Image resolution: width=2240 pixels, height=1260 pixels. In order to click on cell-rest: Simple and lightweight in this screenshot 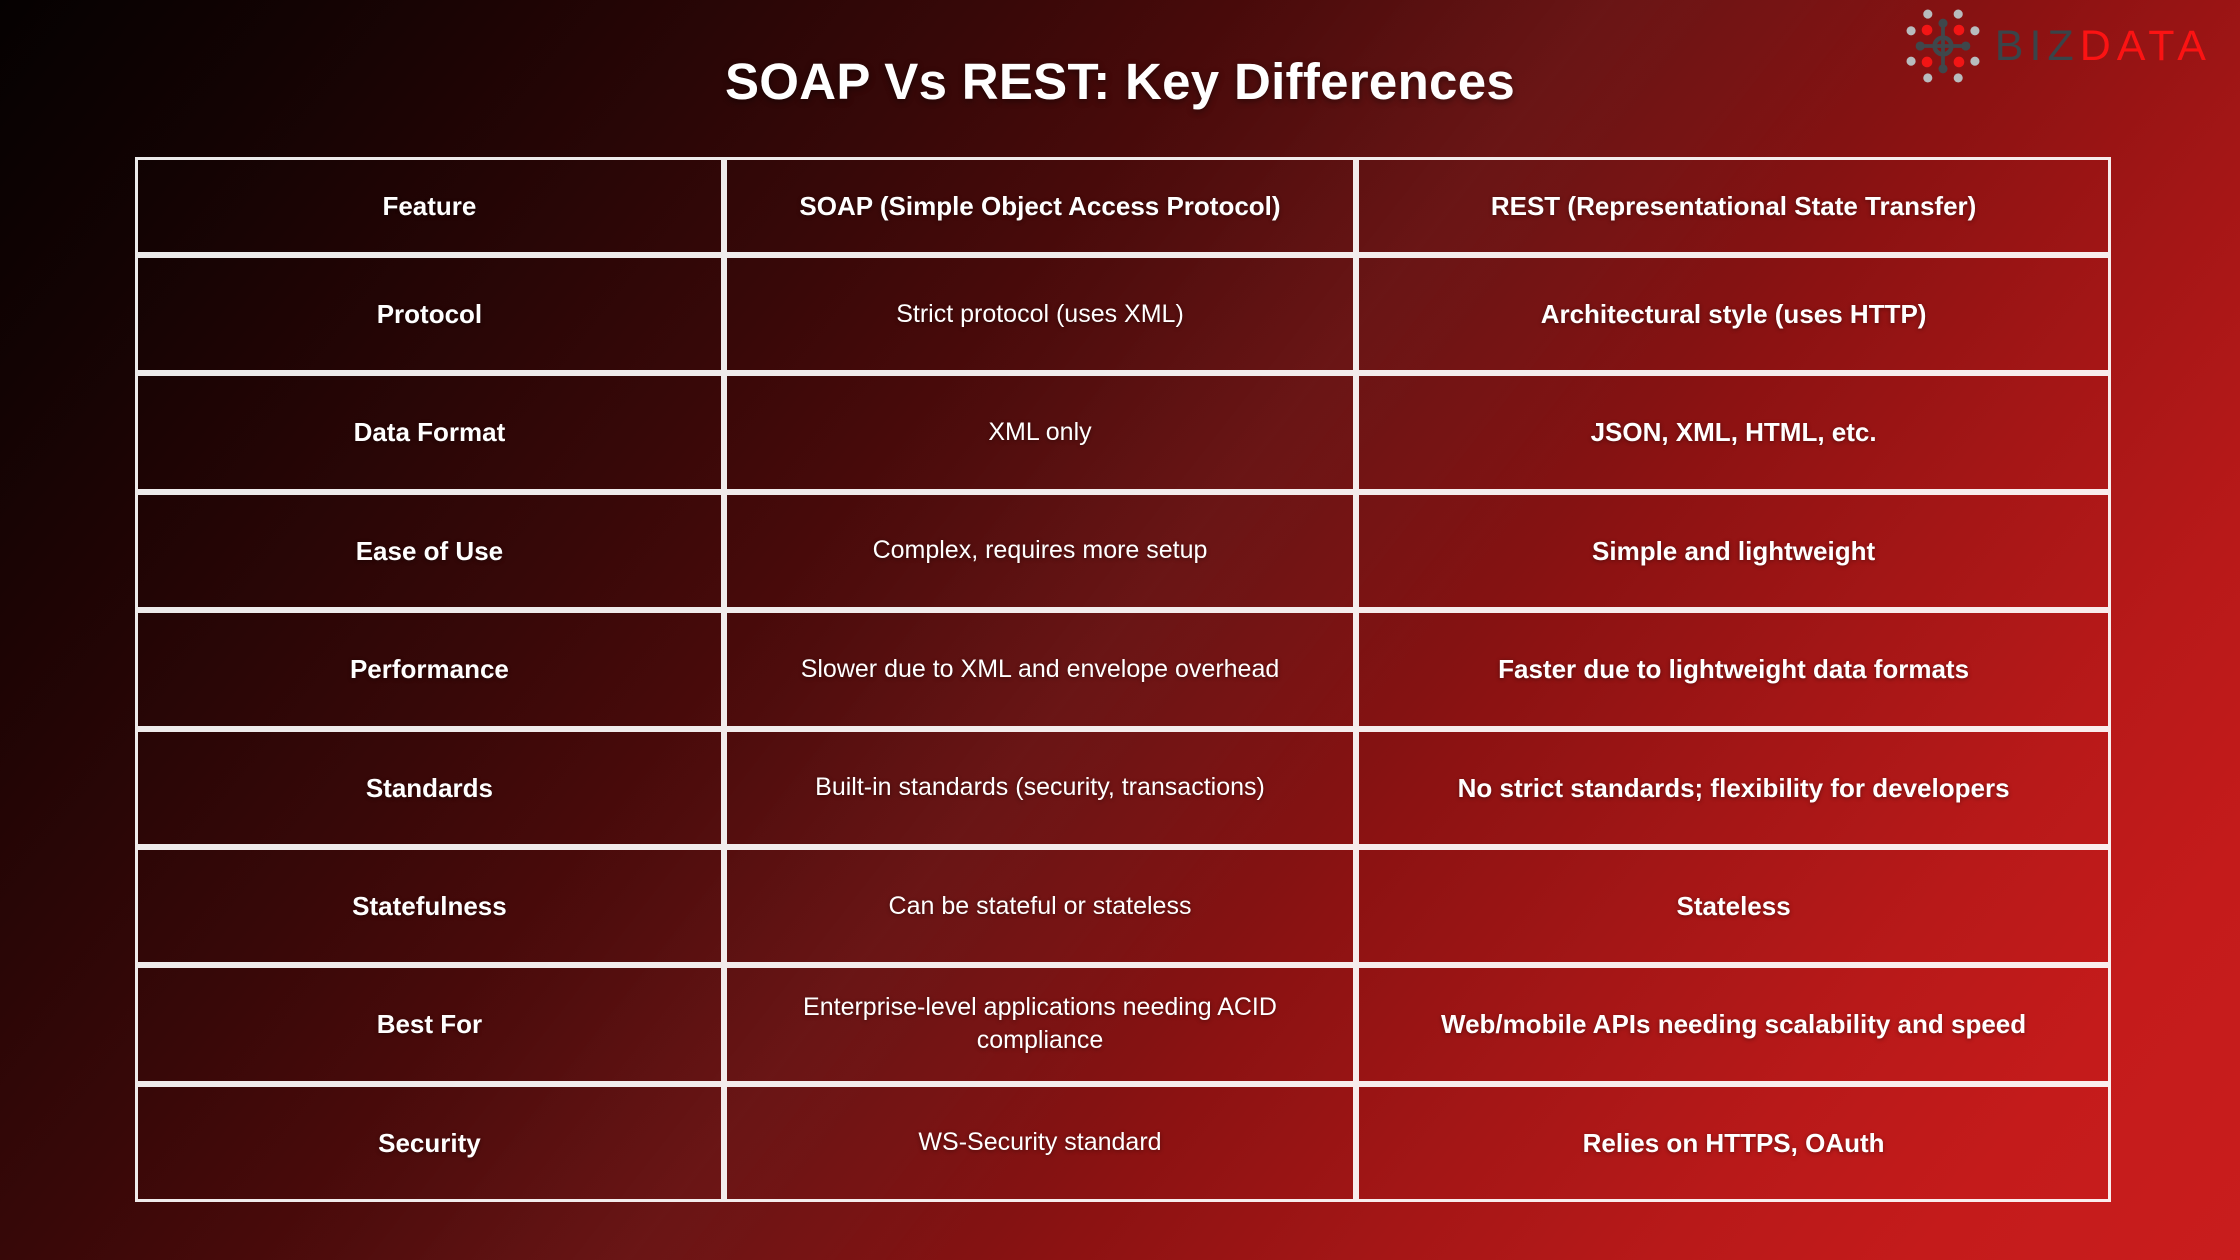, I will do `click(1733, 551)`.